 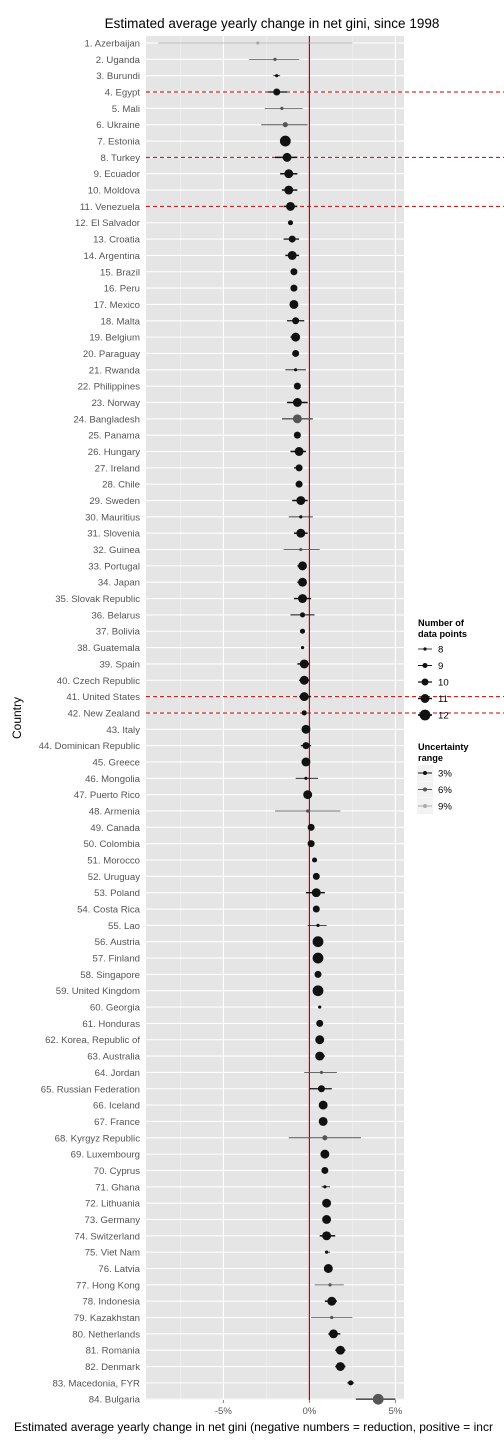 I want to click on country-label: 49. Canada, so click(x=115, y=828).